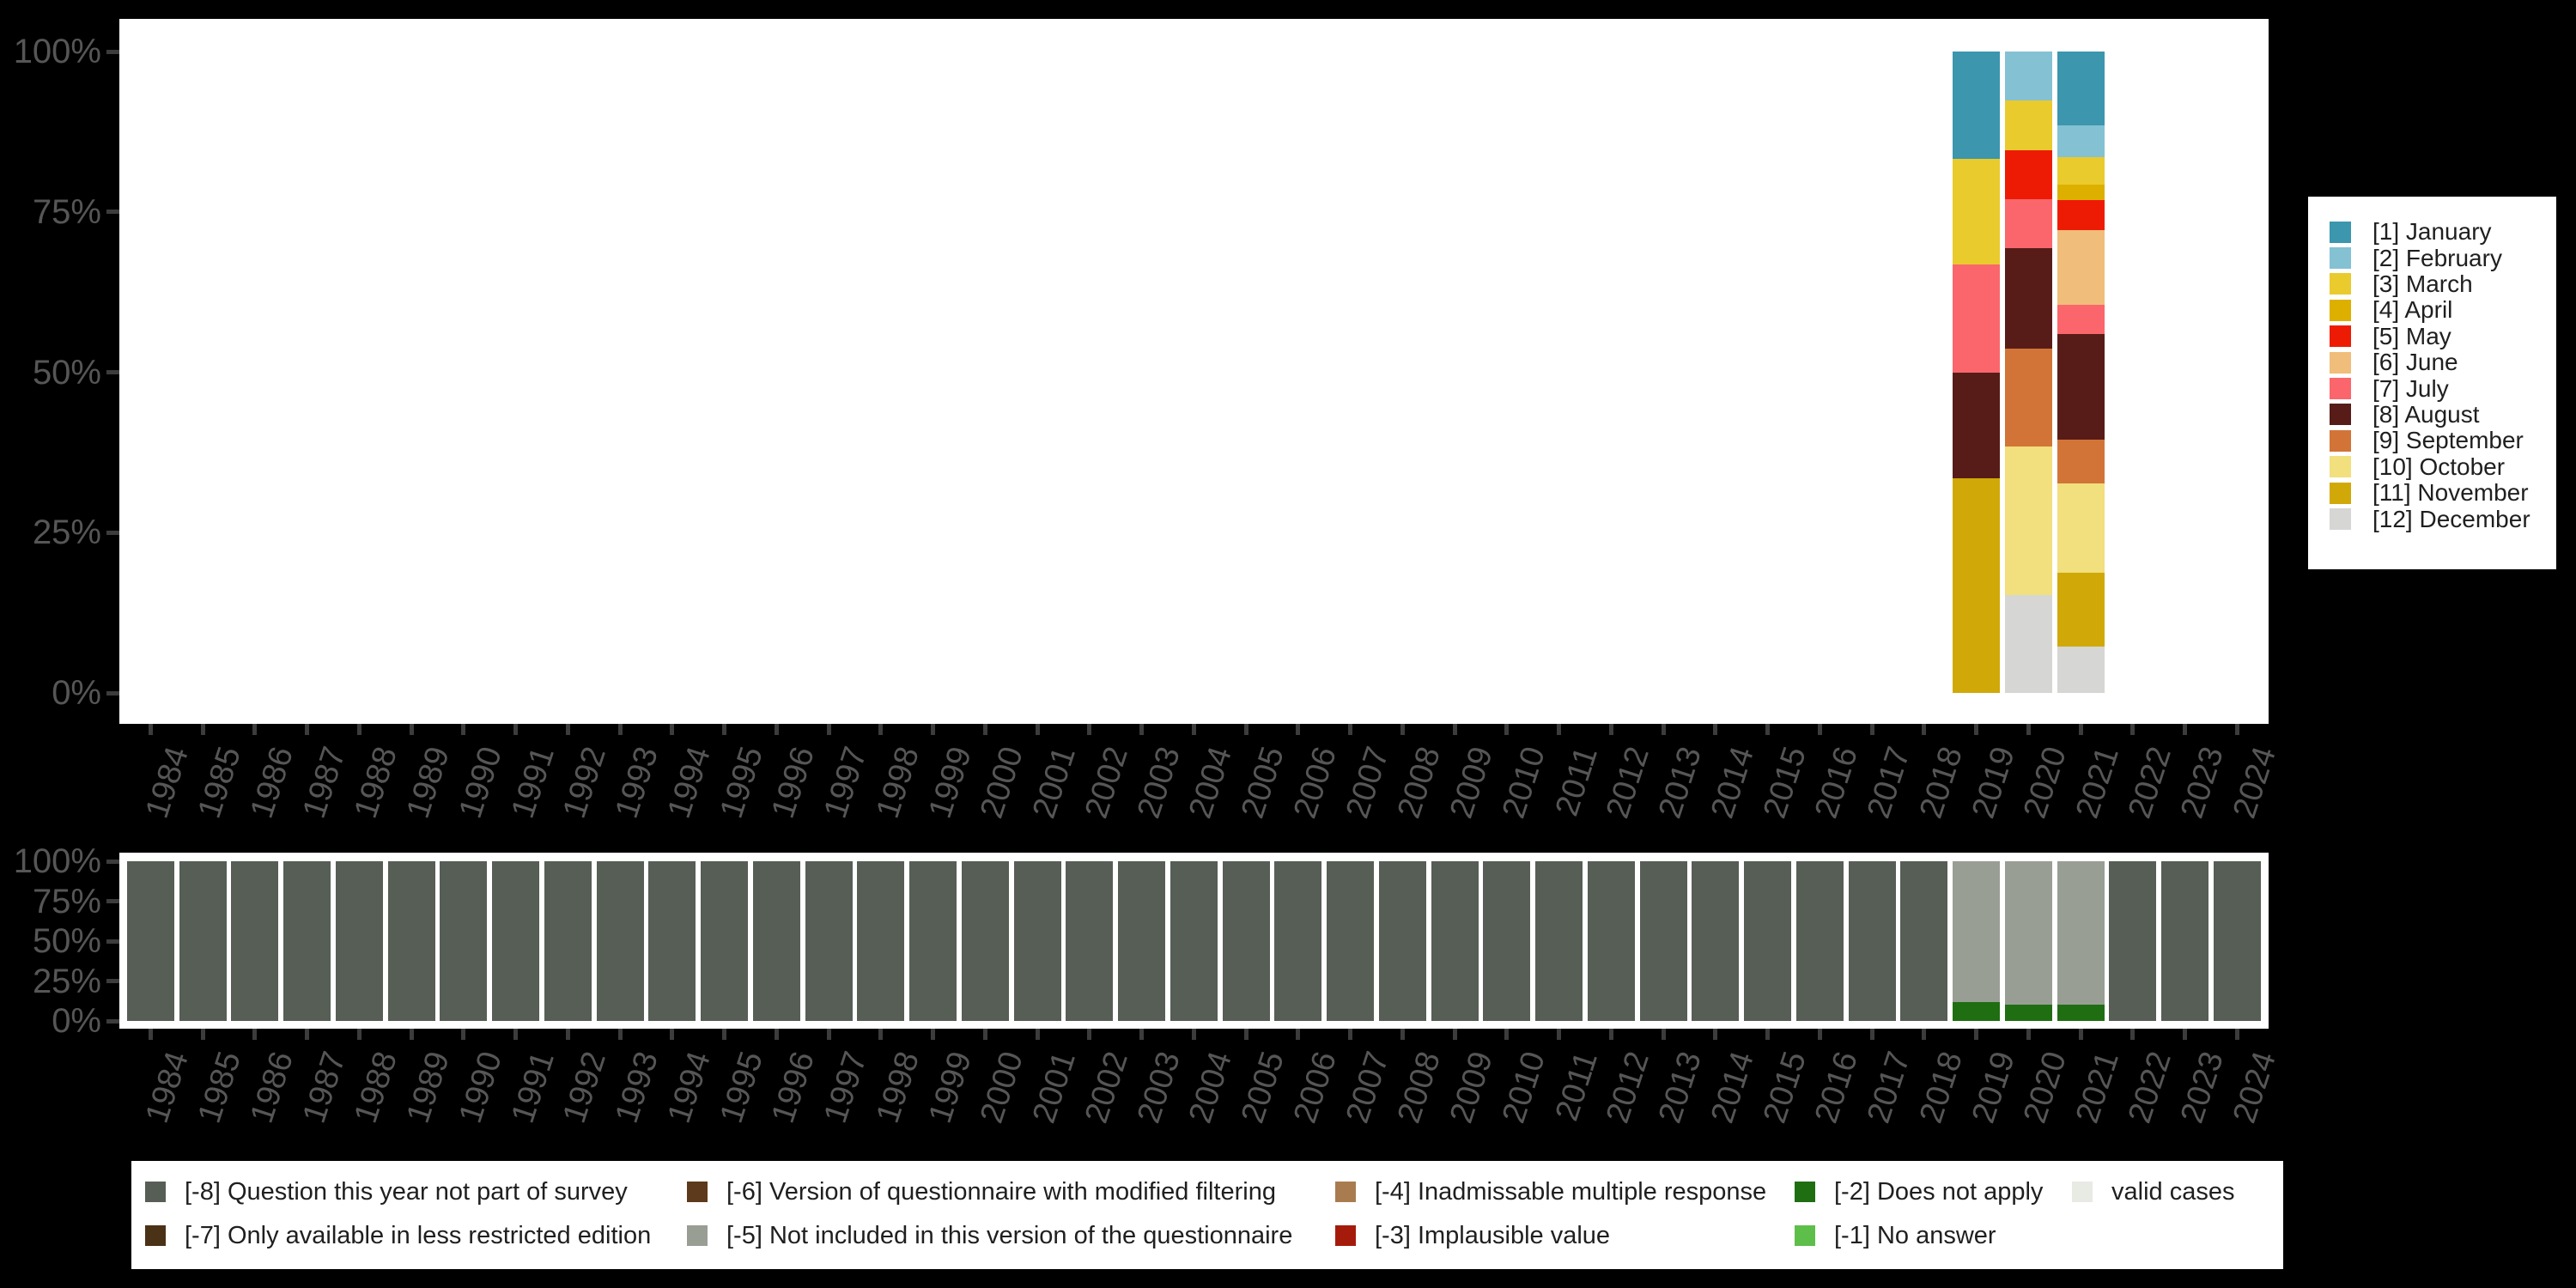 The height and width of the screenshot is (1288, 2576). I want to click on top-x-tick-2018, so click(1924, 729).